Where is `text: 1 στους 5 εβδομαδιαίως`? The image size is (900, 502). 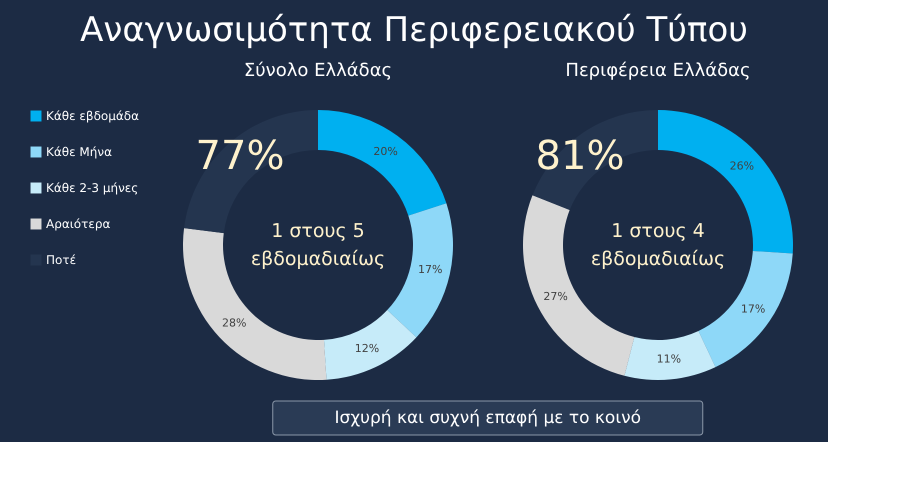 text: 1 στους 5 εβδομαδιαίως is located at coordinates (318, 245).